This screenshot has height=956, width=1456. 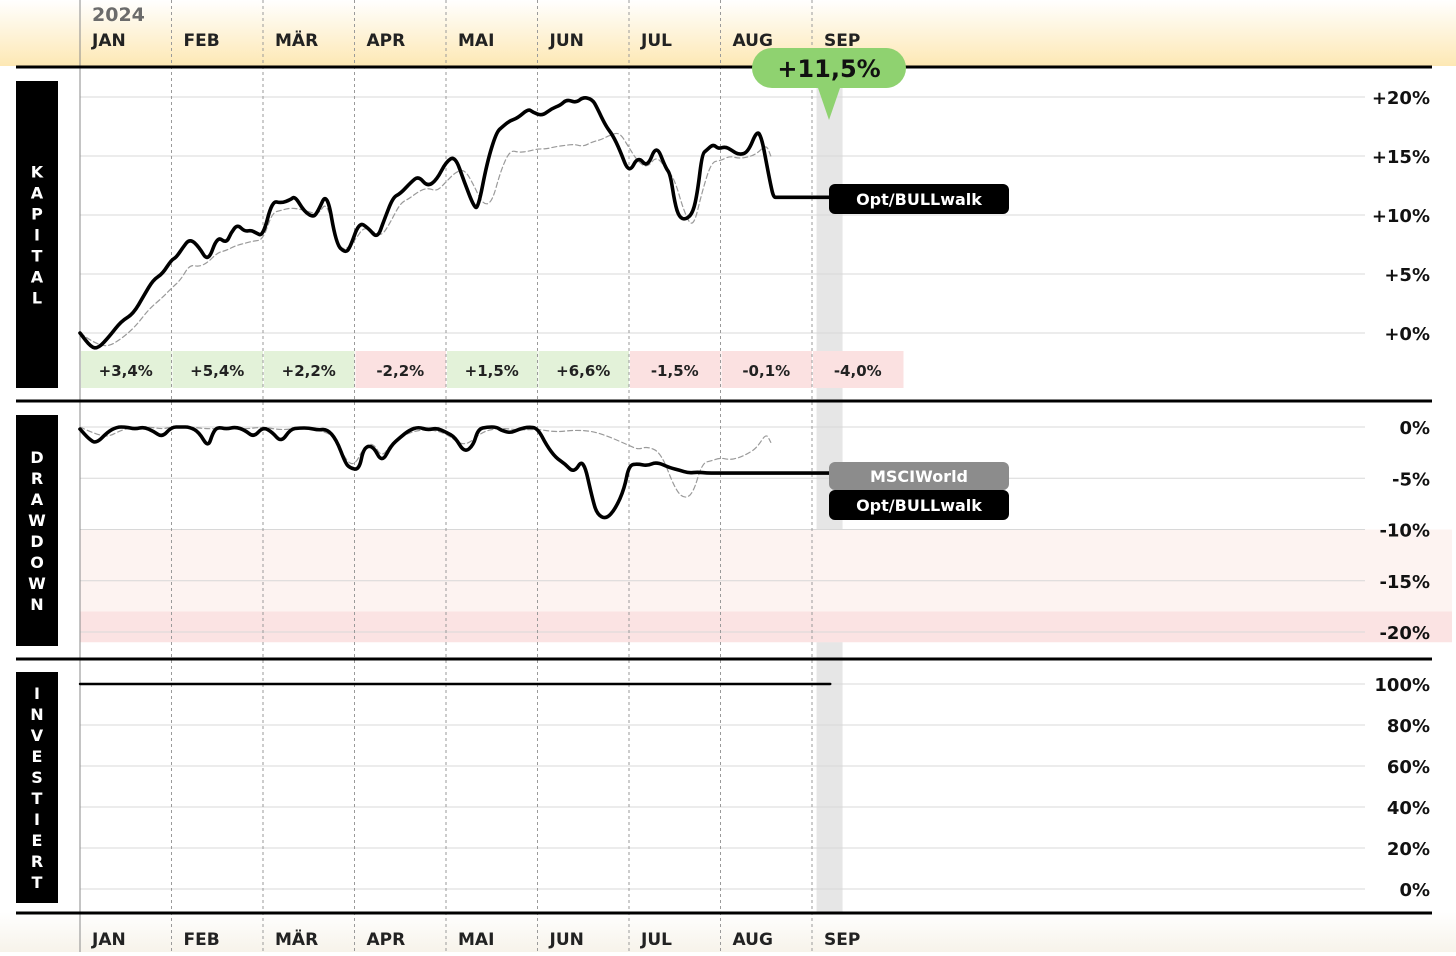 I want to click on month-label-top: JAN, so click(x=108, y=41).